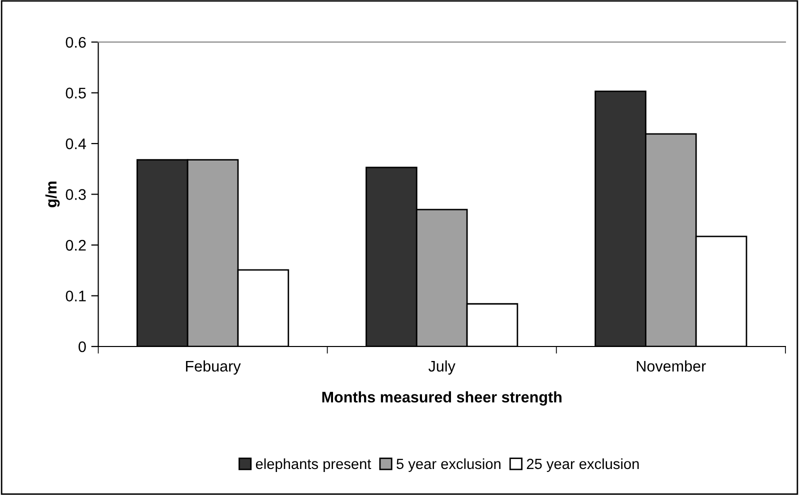  Describe the element at coordinates (76, 93) in the screenshot. I see `y-tick-label: 0.5` at that location.